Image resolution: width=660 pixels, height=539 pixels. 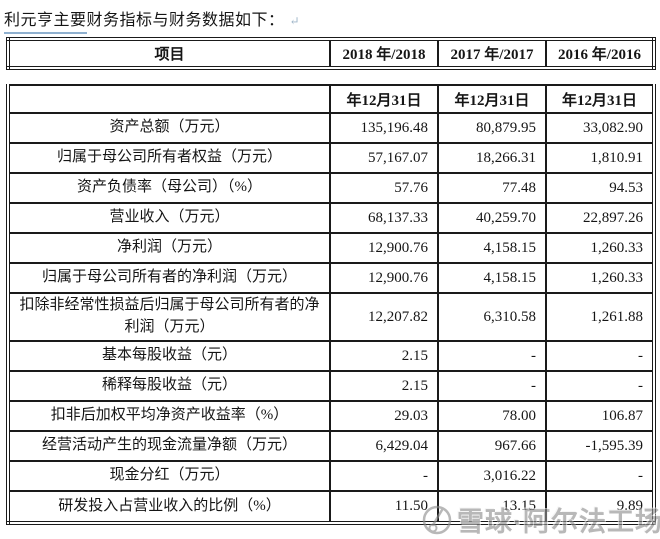 I want to click on row-value: 6,310.58, so click(x=492, y=317).